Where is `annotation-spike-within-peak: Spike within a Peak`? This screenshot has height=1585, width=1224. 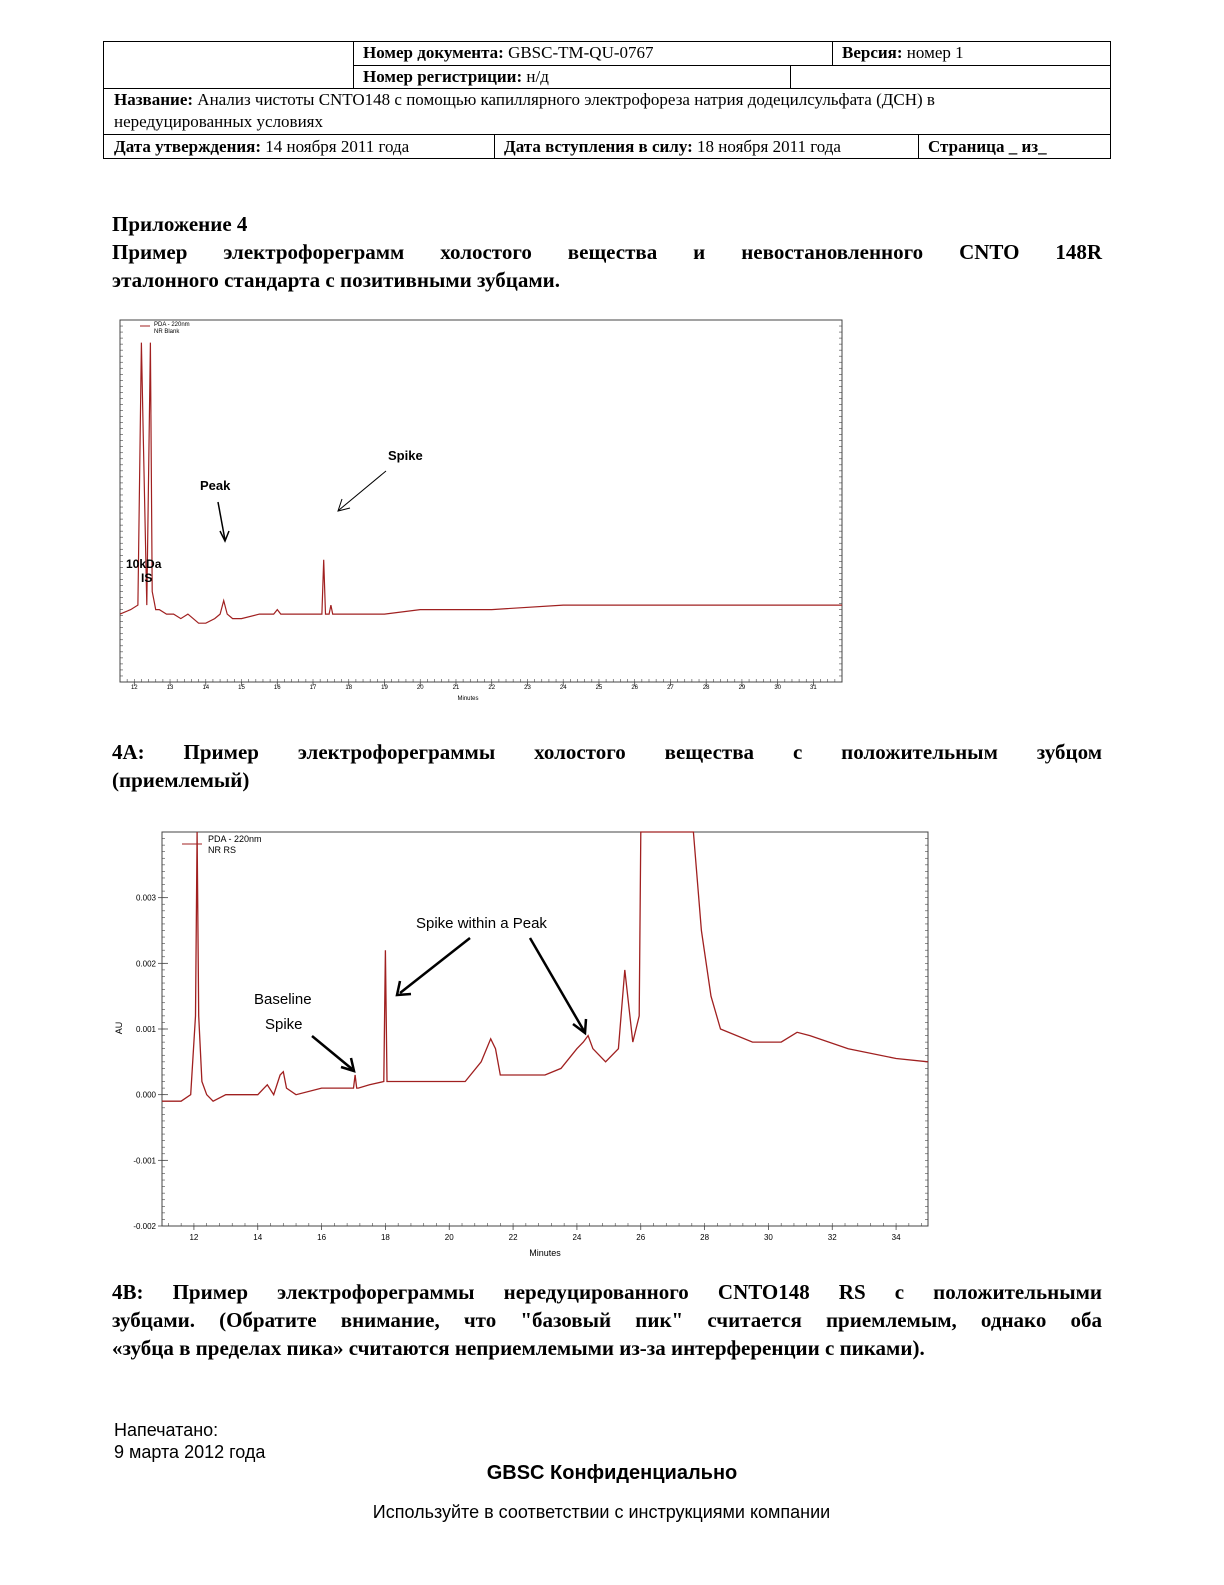 annotation-spike-within-peak: Spike within a Peak is located at coordinates (481, 923).